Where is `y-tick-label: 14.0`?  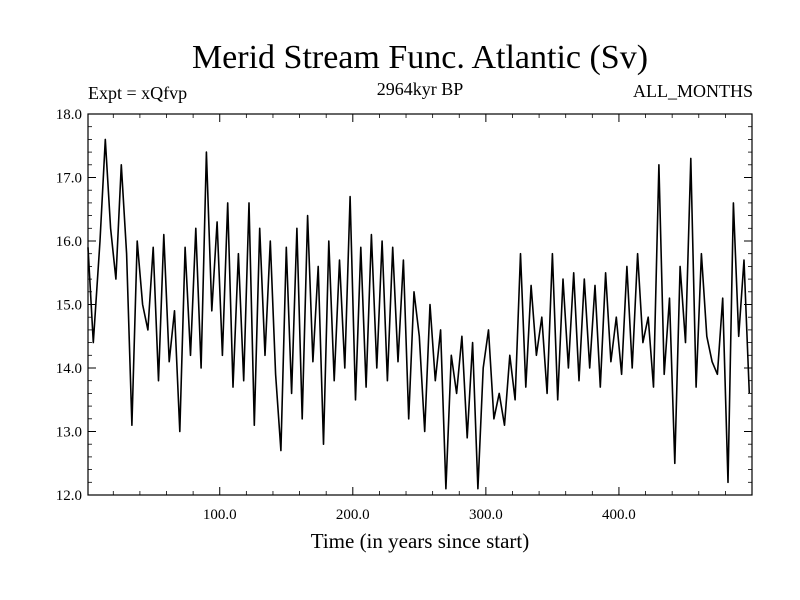
y-tick-label: 14.0 is located at coordinates (69, 369).